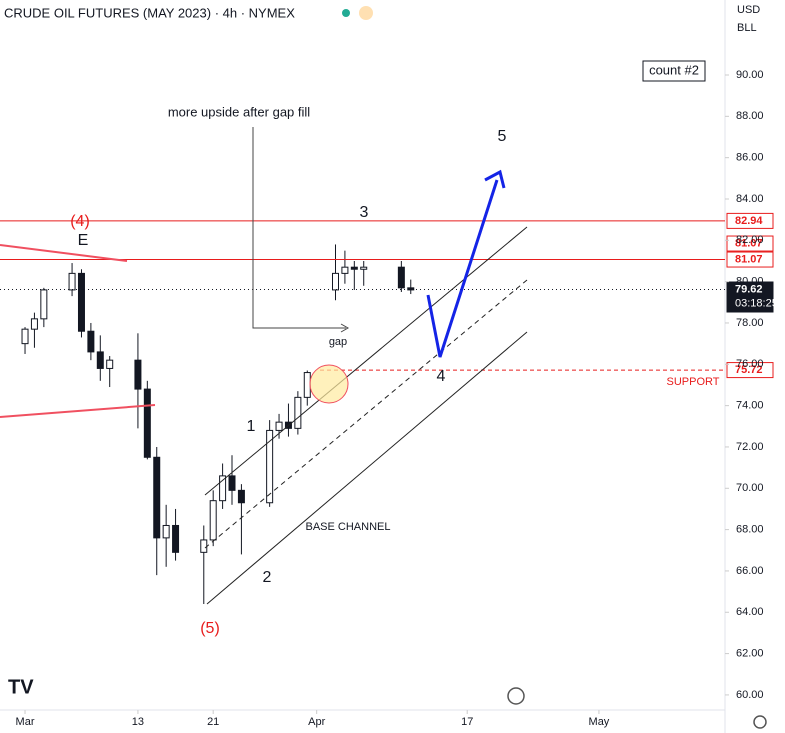 Image resolution: width=785 pixels, height=733 pixels. I want to click on y-tick-label: 66.00, so click(750, 571).